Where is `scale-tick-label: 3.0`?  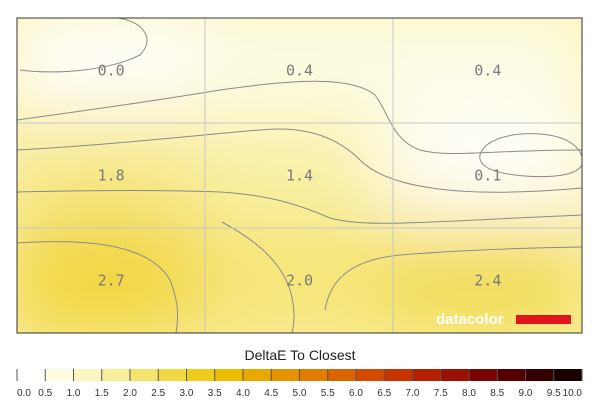
scale-tick-label: 3.0 is located at coordinates (187, 393).